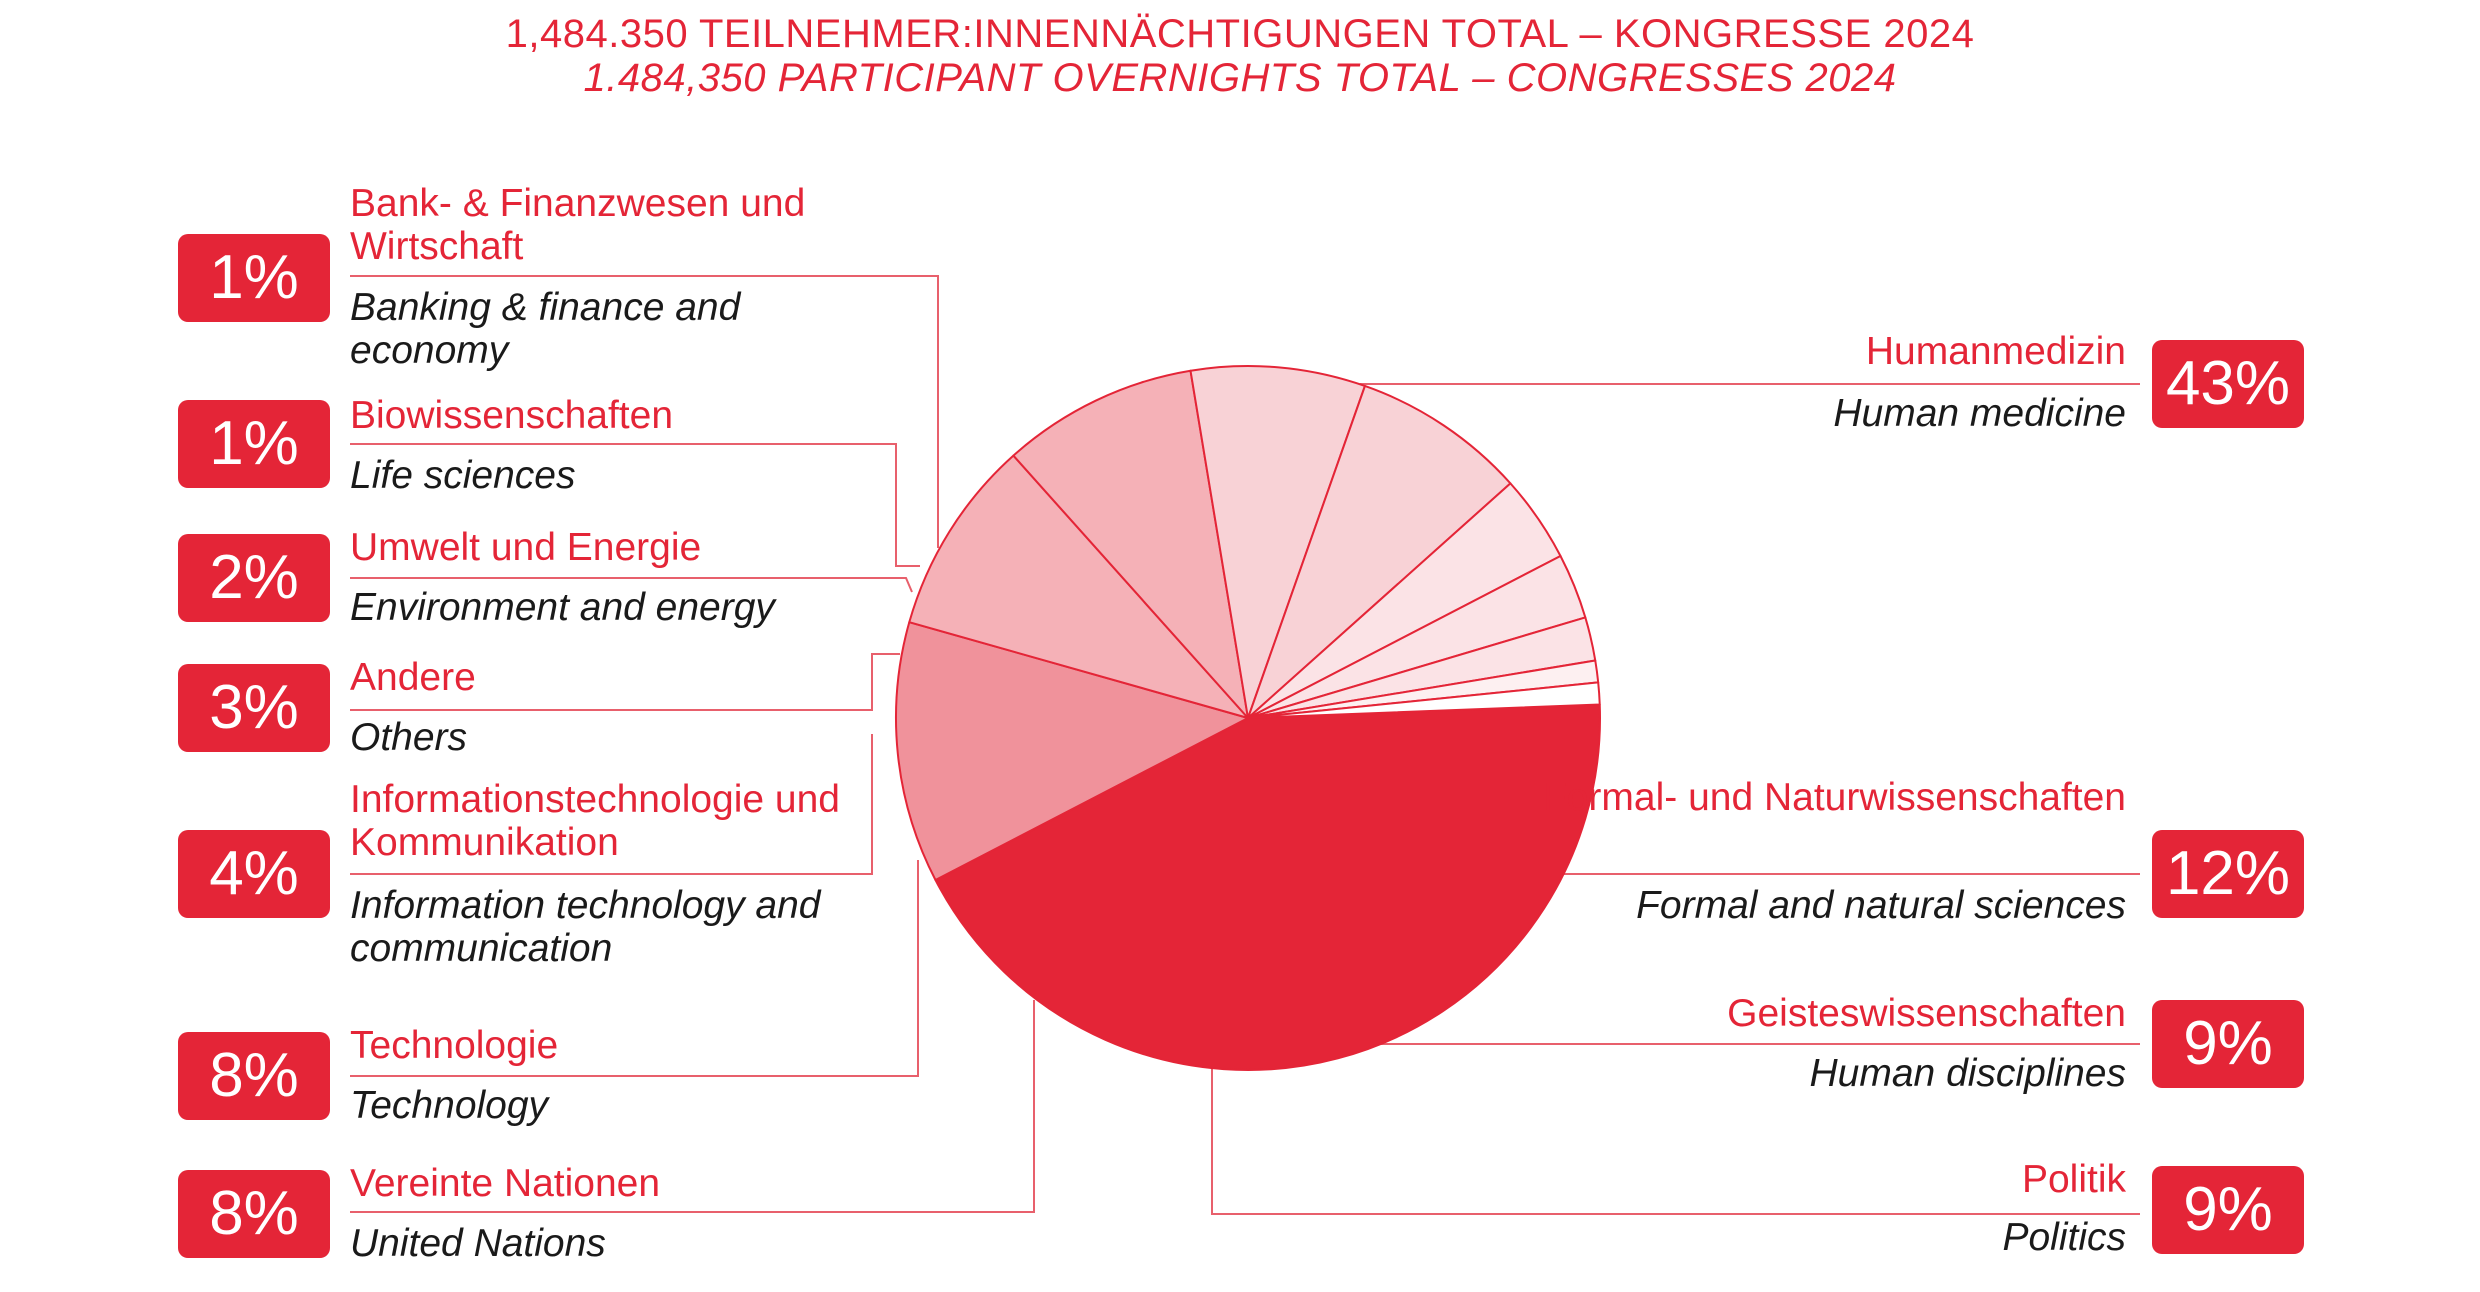 The width and height of the screenshot is (2480, 1292). Describe the element at coordinates (254, 278) in the screenshot. I see `percent-badge-bank-finanz: 1%` at that location.